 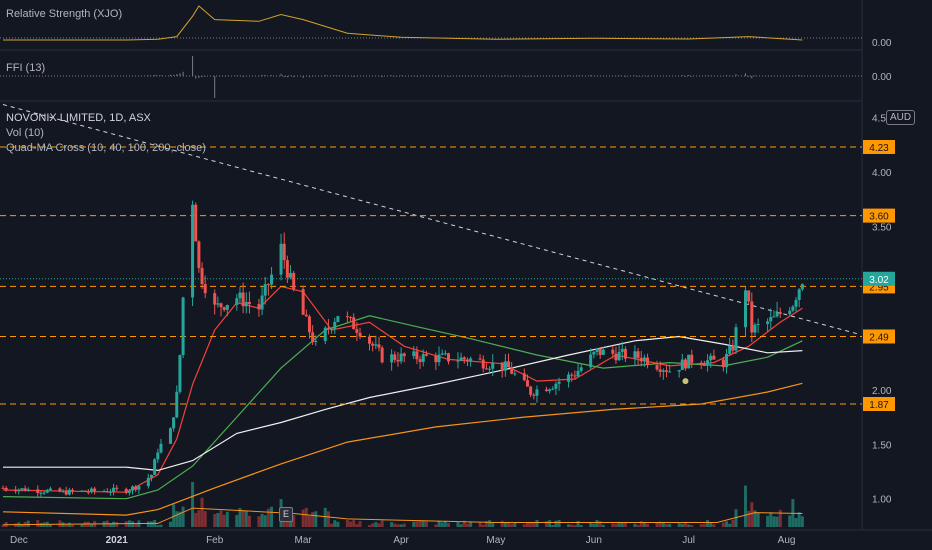 I want to click on rs-pane-label: Relative Strength (XJO), so click(x=64, y=14).